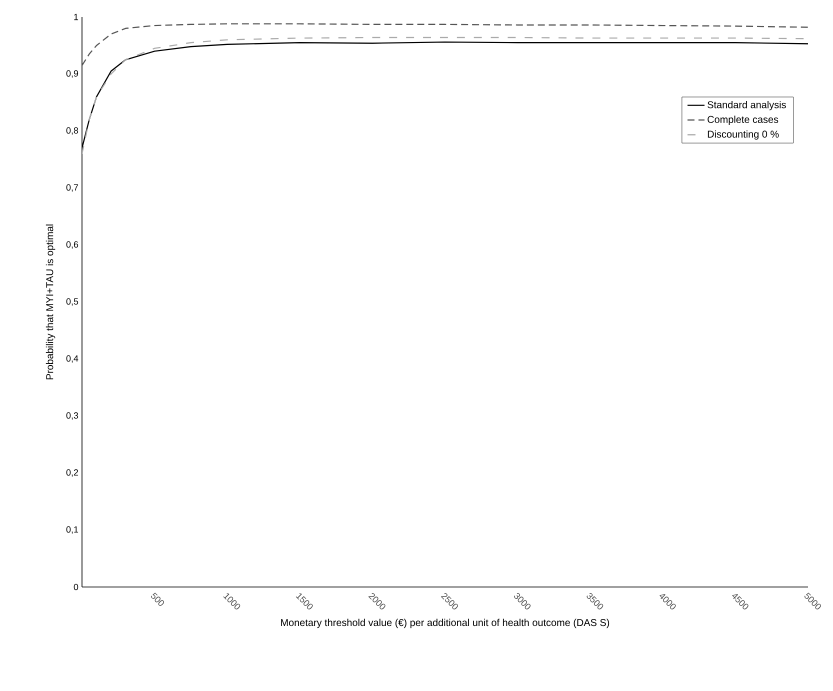  Describe the element at coordinates (72, 188) in the screenshot. I see `y-tick-label: 0,7` at that location.